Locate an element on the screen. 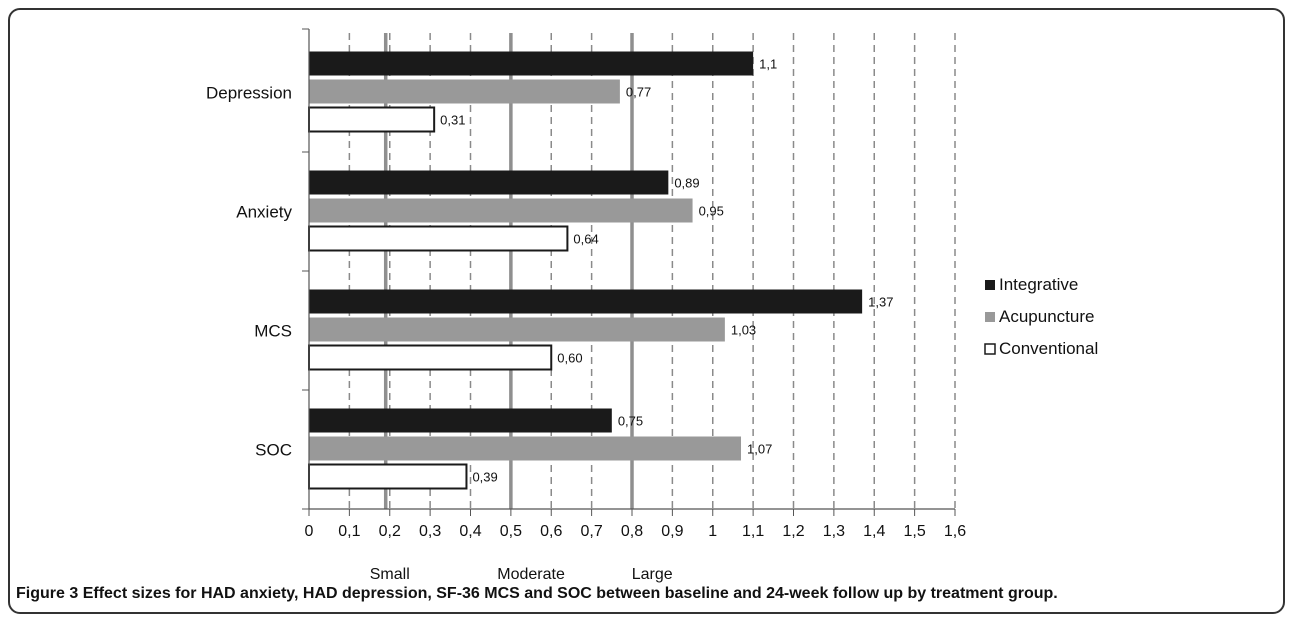  category-label: MCS is located at coordinates (273, 331).